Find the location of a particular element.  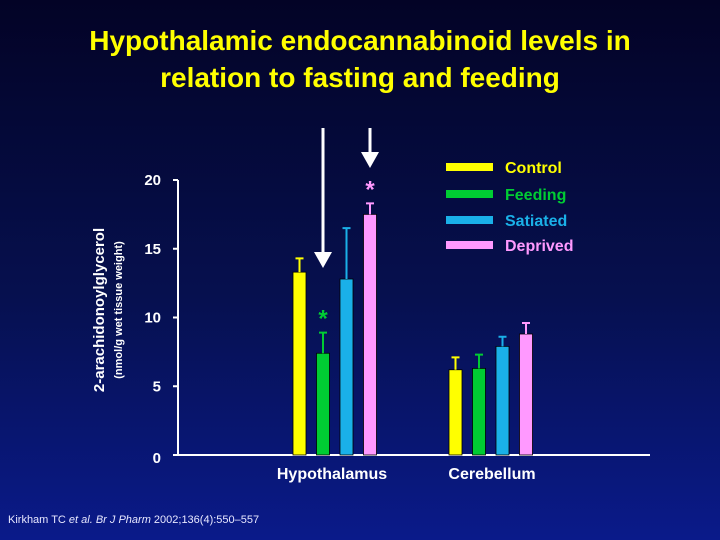

legend-label: Deprived is located at coordinates (539, 246).